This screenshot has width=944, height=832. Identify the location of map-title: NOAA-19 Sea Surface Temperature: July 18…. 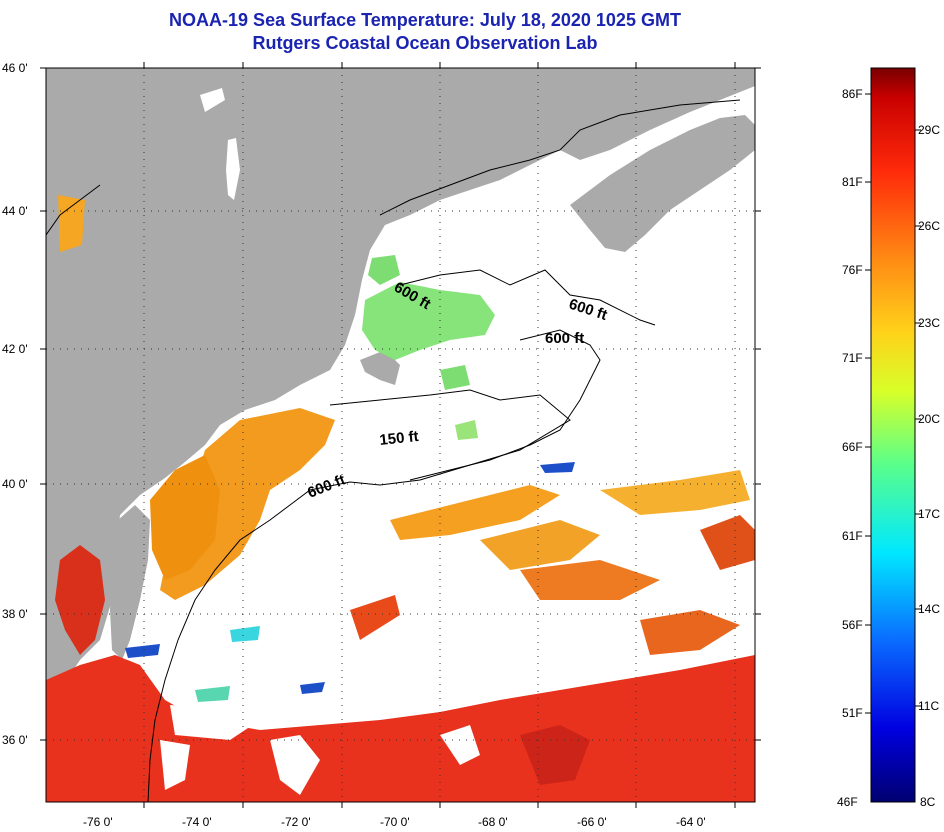
(425, 20).